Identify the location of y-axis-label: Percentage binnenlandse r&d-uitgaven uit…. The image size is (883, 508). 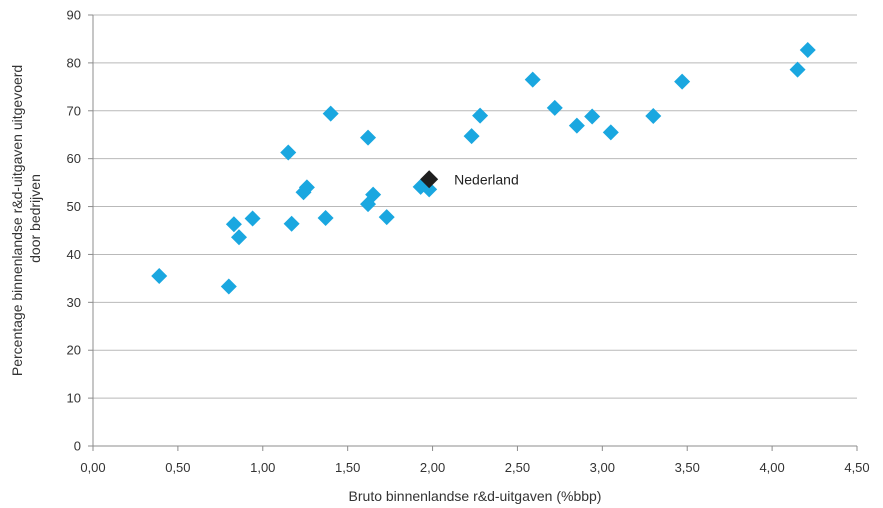
(26, 218).